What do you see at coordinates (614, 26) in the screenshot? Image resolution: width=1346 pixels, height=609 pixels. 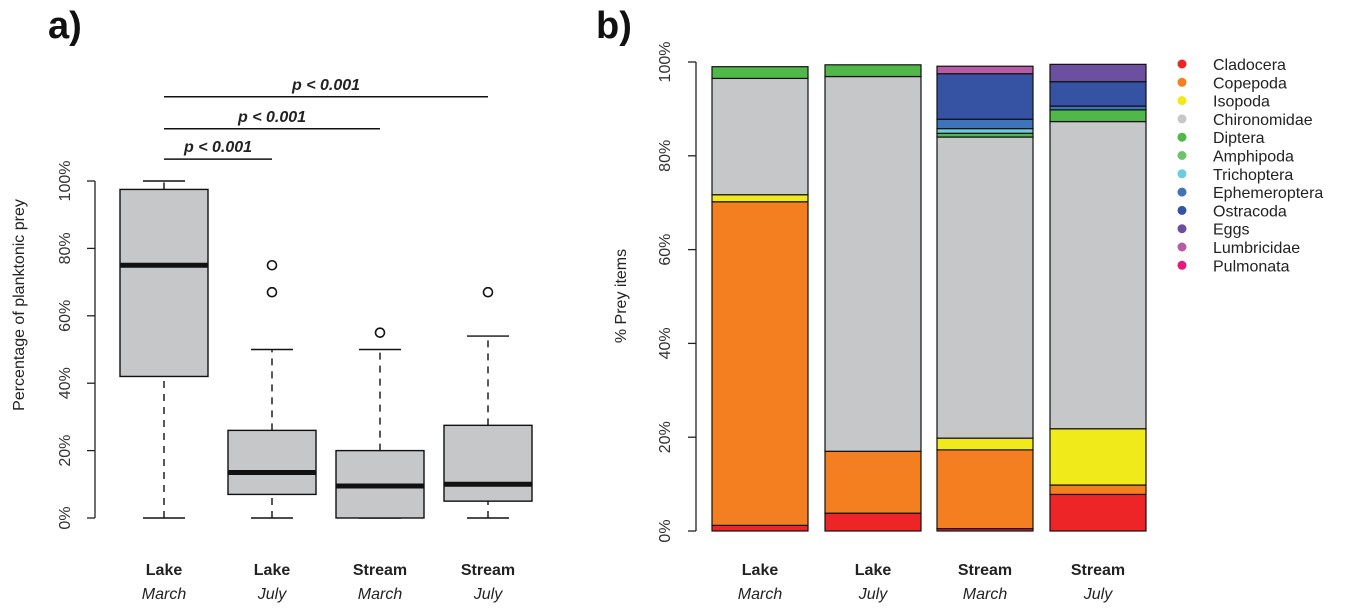 I see `panel-b-label: b)` at bounding box center [614, 26].